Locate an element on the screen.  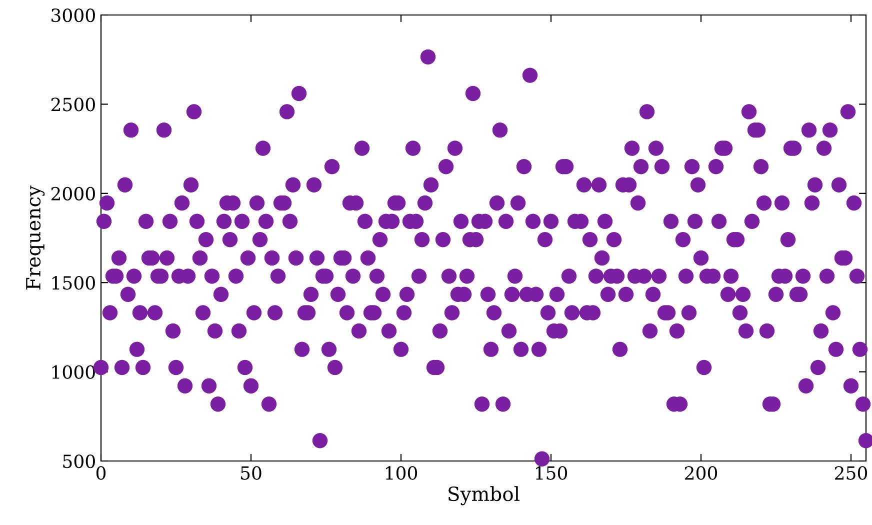
x-tick-label: 0 is located at coordinates (101, 473).